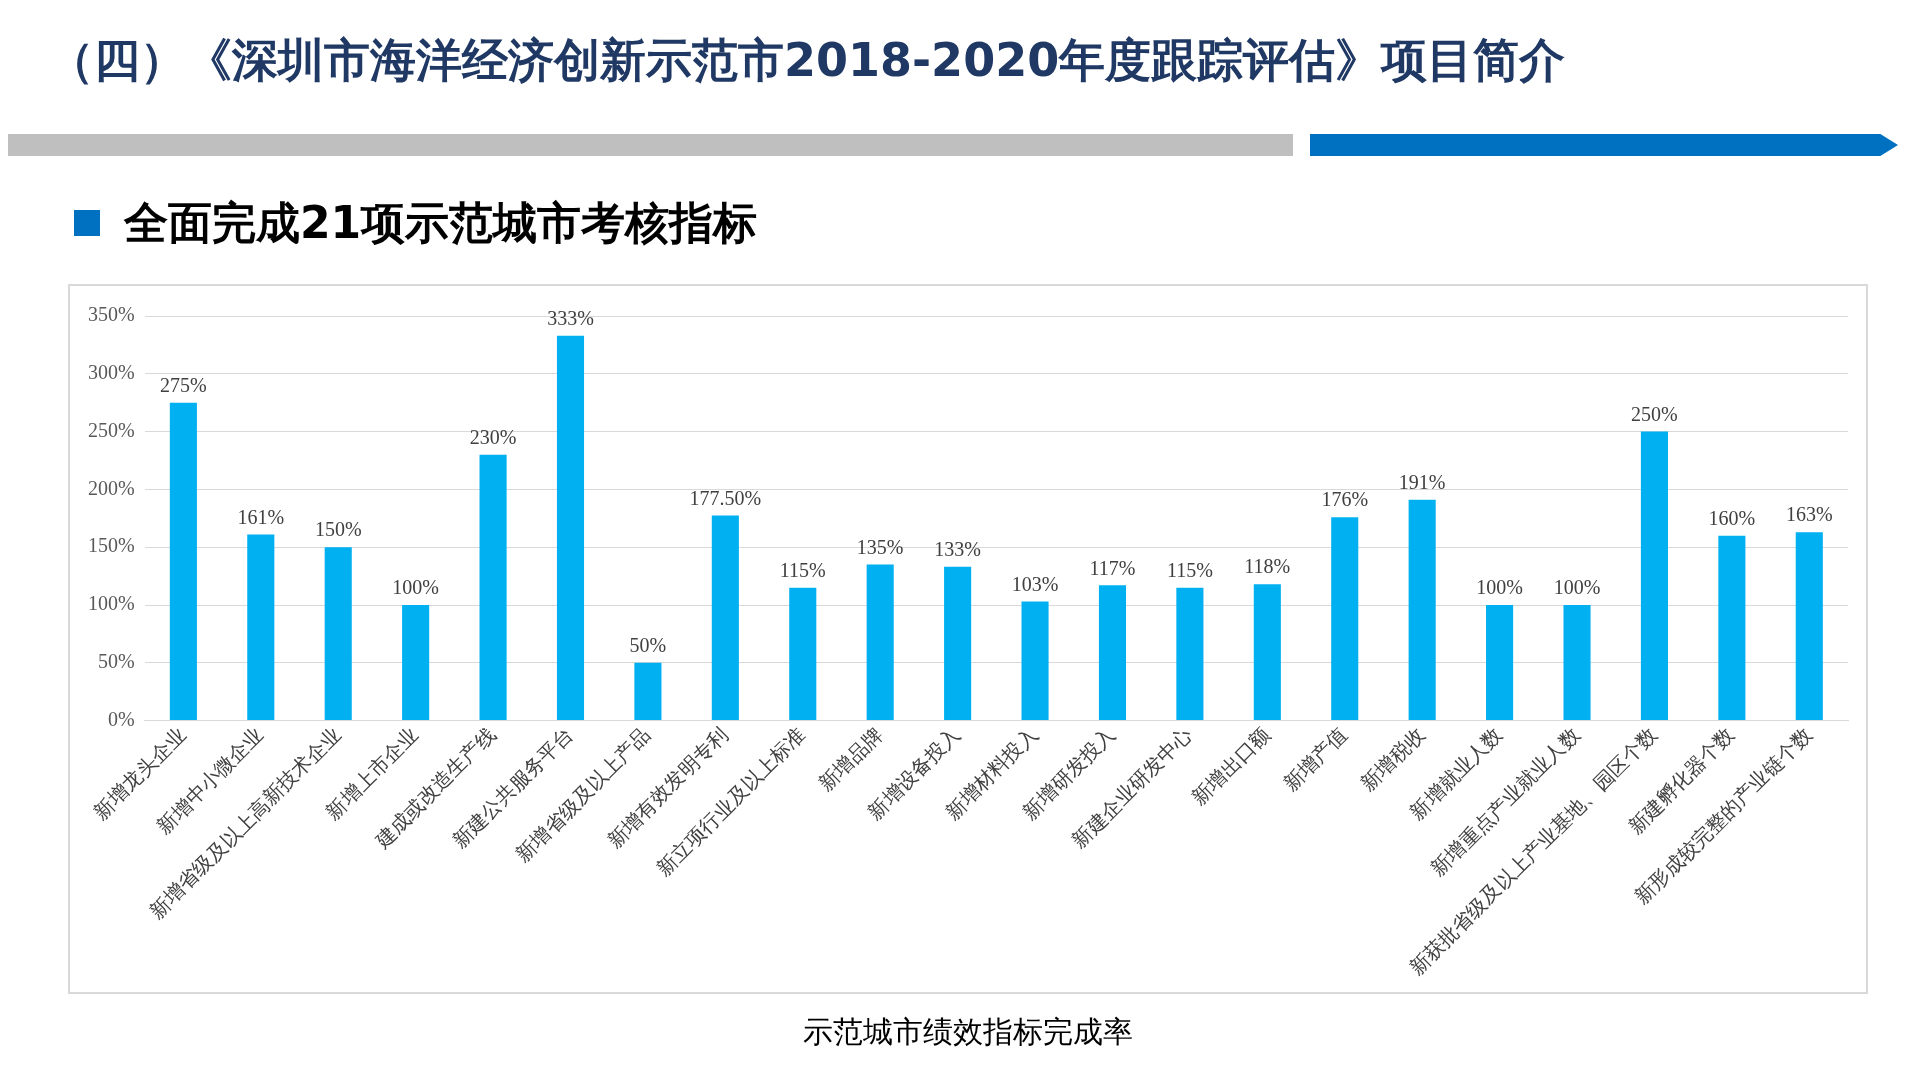  I want to click on data-label: 150%, so click(338, 529).